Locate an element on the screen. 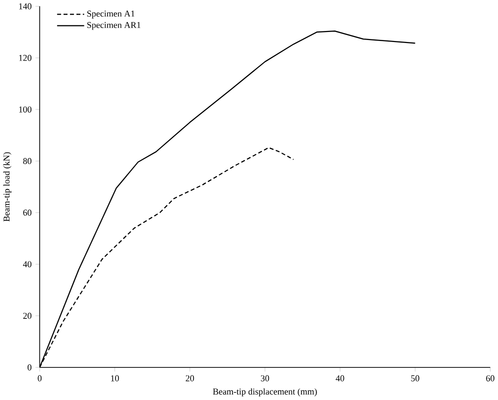 This screenshot has width=498, height=400. x-tick-label: 60 is located at coordinates (490, 378).